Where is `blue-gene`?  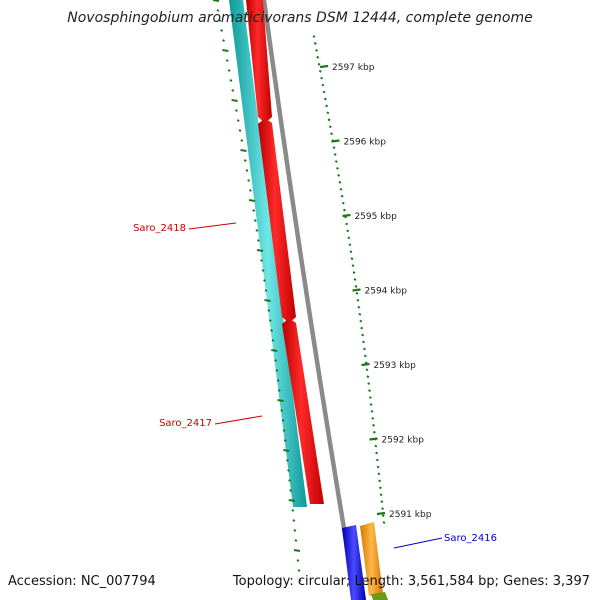
blue-gene is located at coordinates (354, 562).